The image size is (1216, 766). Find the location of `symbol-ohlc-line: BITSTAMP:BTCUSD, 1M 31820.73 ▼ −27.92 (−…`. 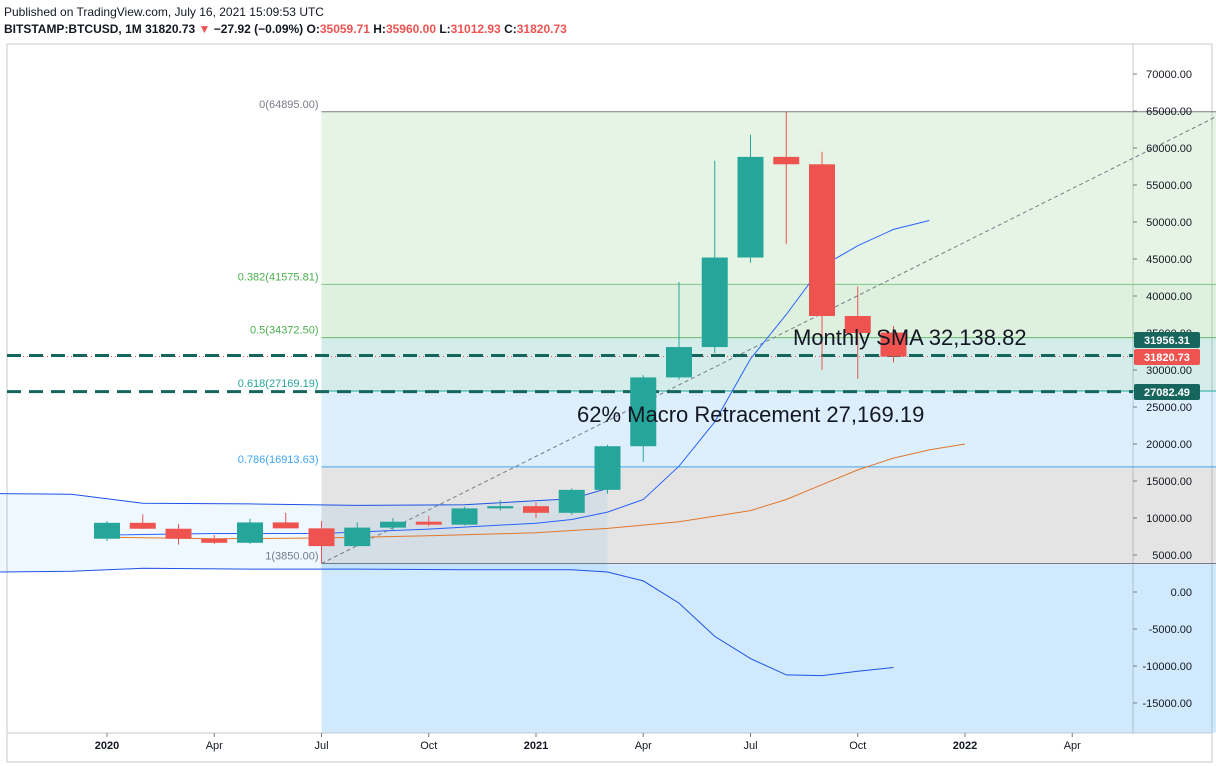

symbol-ohlc-line: BITSTAMP:BTCUSD, 1M 31820.73 ▼ −27.92 (−… is located at coordinates (285, 29).